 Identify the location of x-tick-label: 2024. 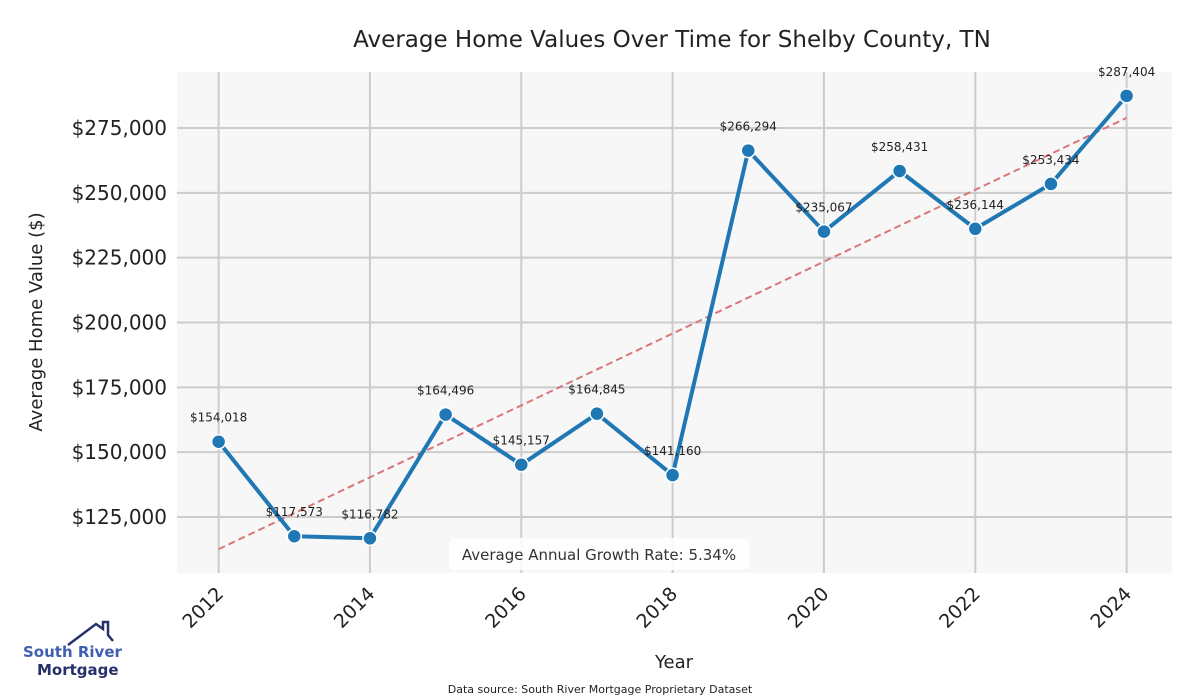
(1111, 608).